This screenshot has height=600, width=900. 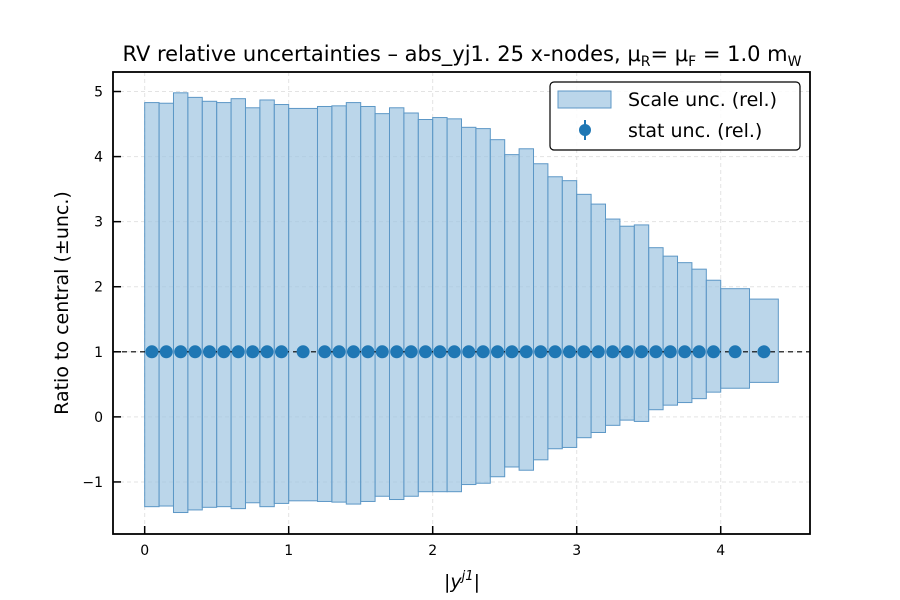 I want to click on x-tick-label: 0, so click(x=144, y=551).